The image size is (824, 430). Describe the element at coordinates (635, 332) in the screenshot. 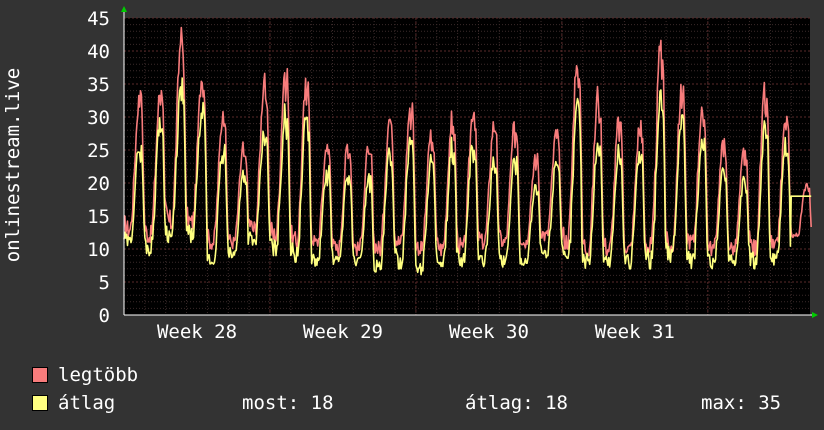

I see `x-tick-label: Week 31` at that location.